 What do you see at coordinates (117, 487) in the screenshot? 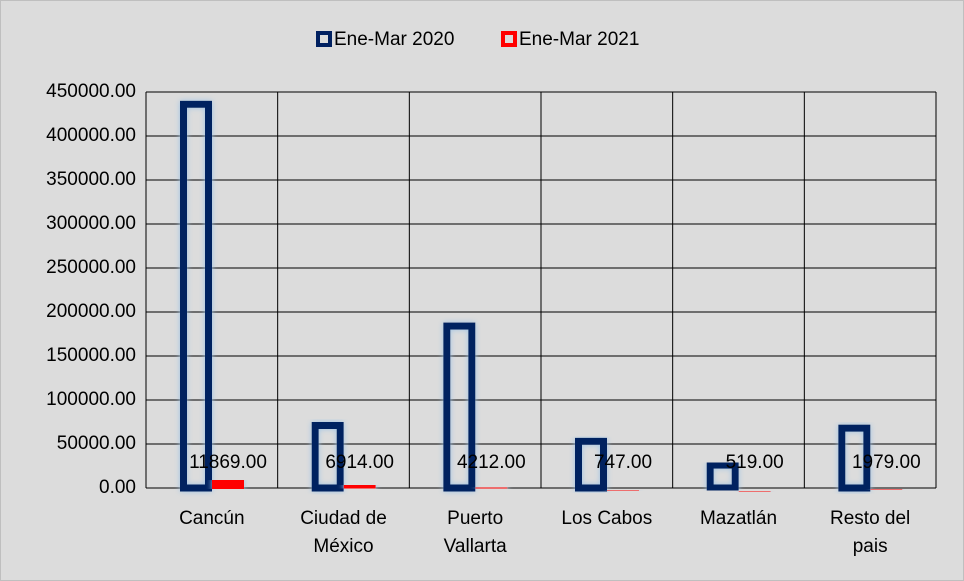
I see `y-tick-label: 0.00` at bounding box center [117, 487].